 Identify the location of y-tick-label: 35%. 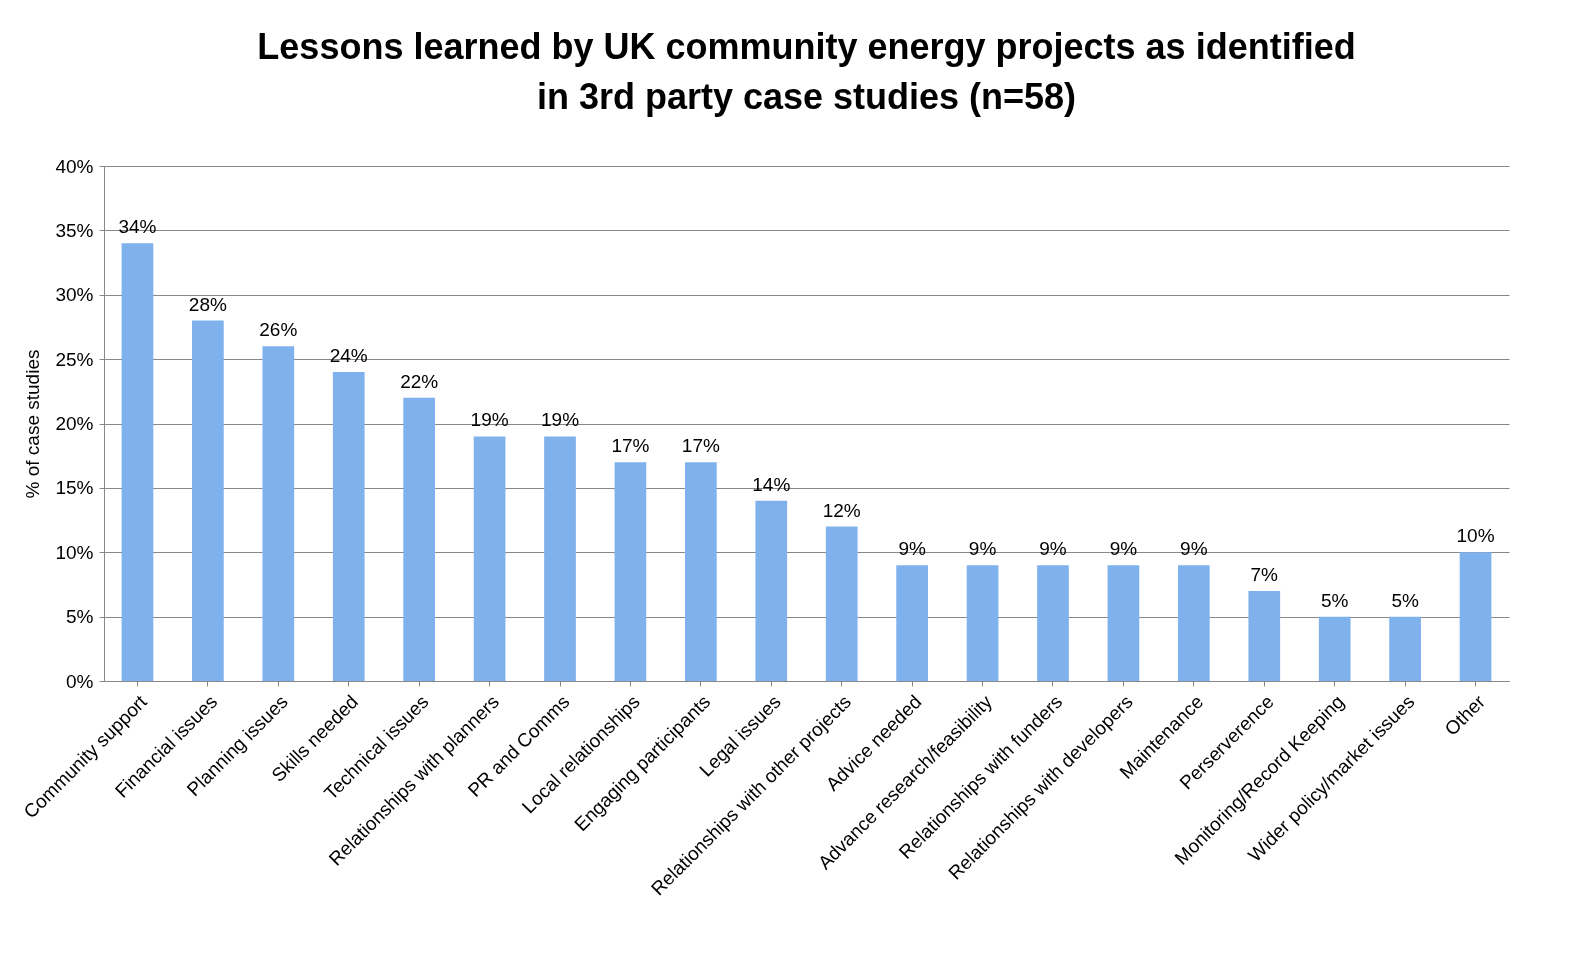
(74, 230).